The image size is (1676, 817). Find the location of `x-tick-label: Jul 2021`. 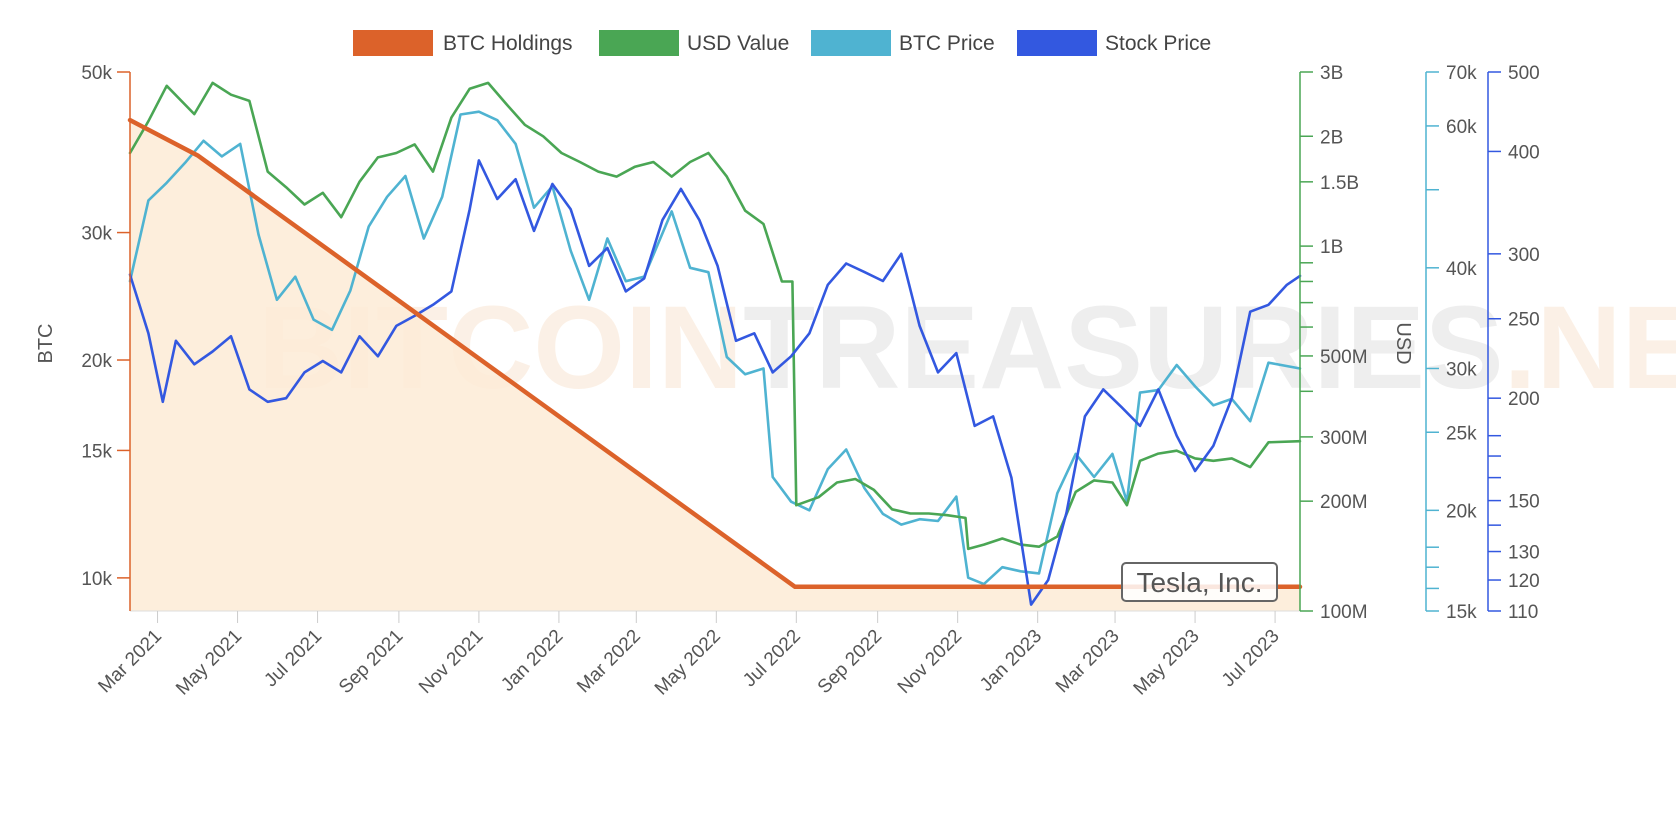

x-tick-label: Jul 2021 is located at coordinates (293, 659).